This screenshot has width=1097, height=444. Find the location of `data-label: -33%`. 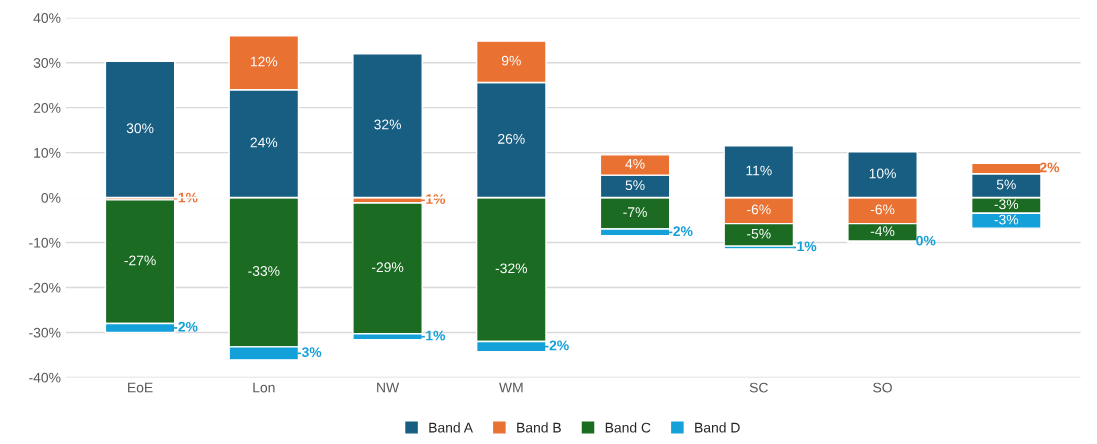

data-label: -33% is located at coordinates (264, 271).